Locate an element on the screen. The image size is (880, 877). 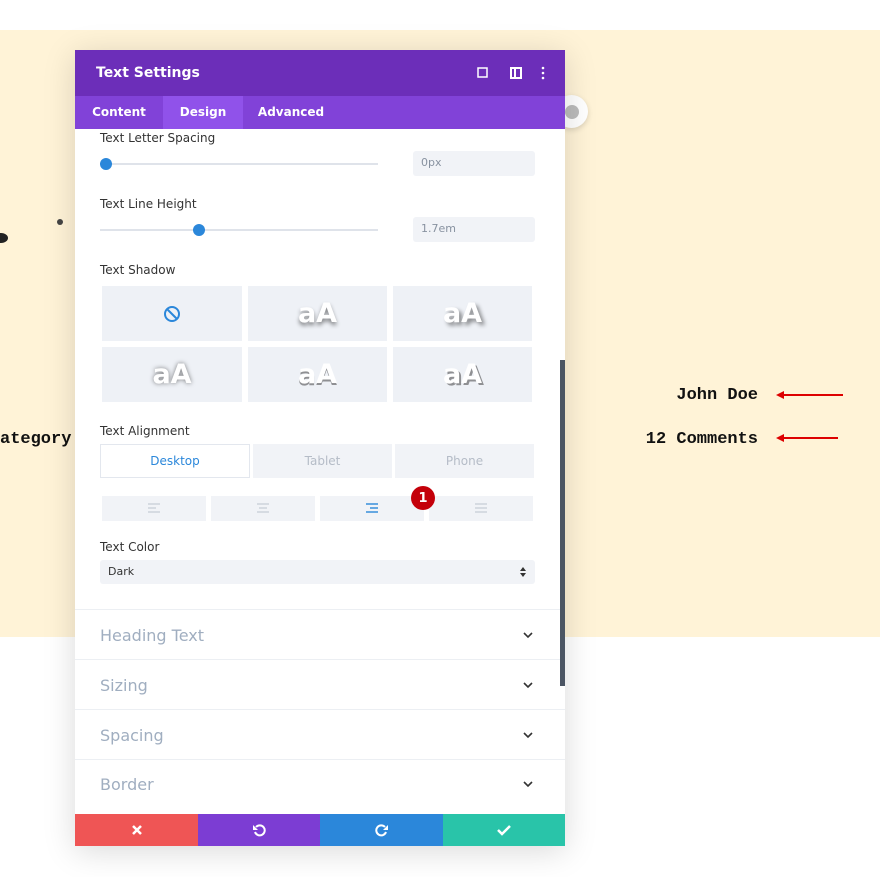
label: Text Color is located at coordinates (130, 547).